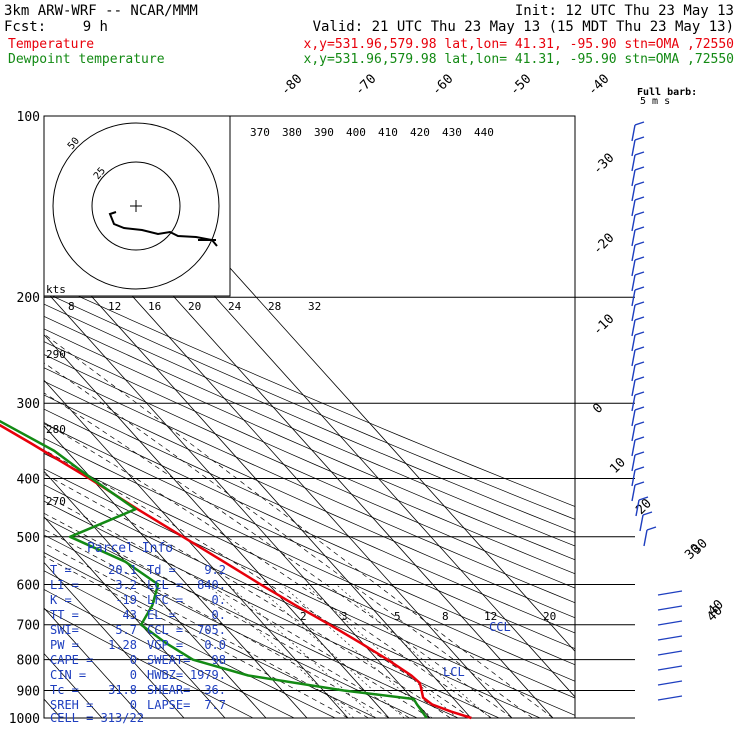  I want to click on parcel-row-label: Tc =, so click(64, 690).